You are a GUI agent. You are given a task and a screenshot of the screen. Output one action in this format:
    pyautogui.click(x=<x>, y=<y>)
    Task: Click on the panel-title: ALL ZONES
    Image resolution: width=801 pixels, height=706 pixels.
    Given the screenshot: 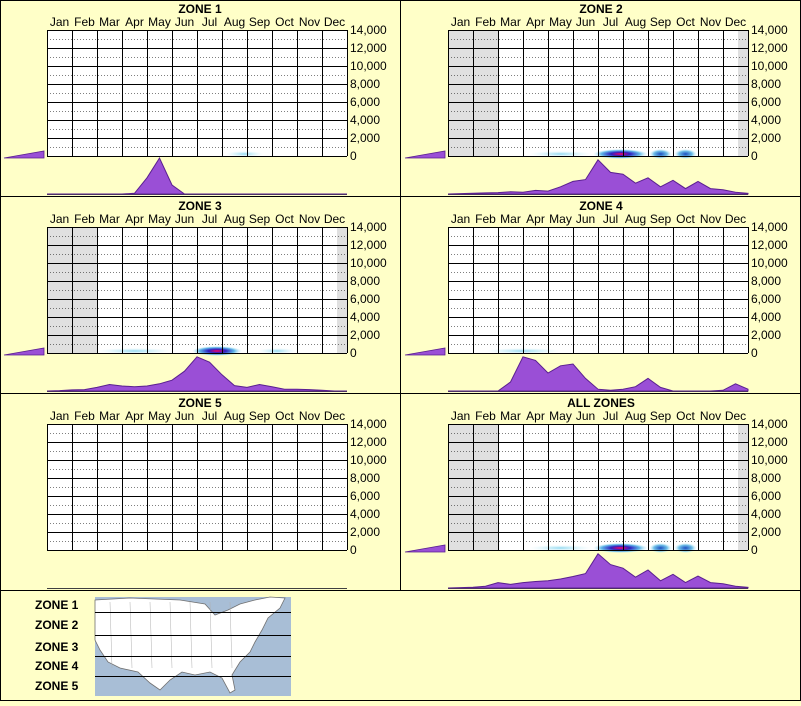 What is the action you would take?
    pyautogui.click(x=601, y=403)
    